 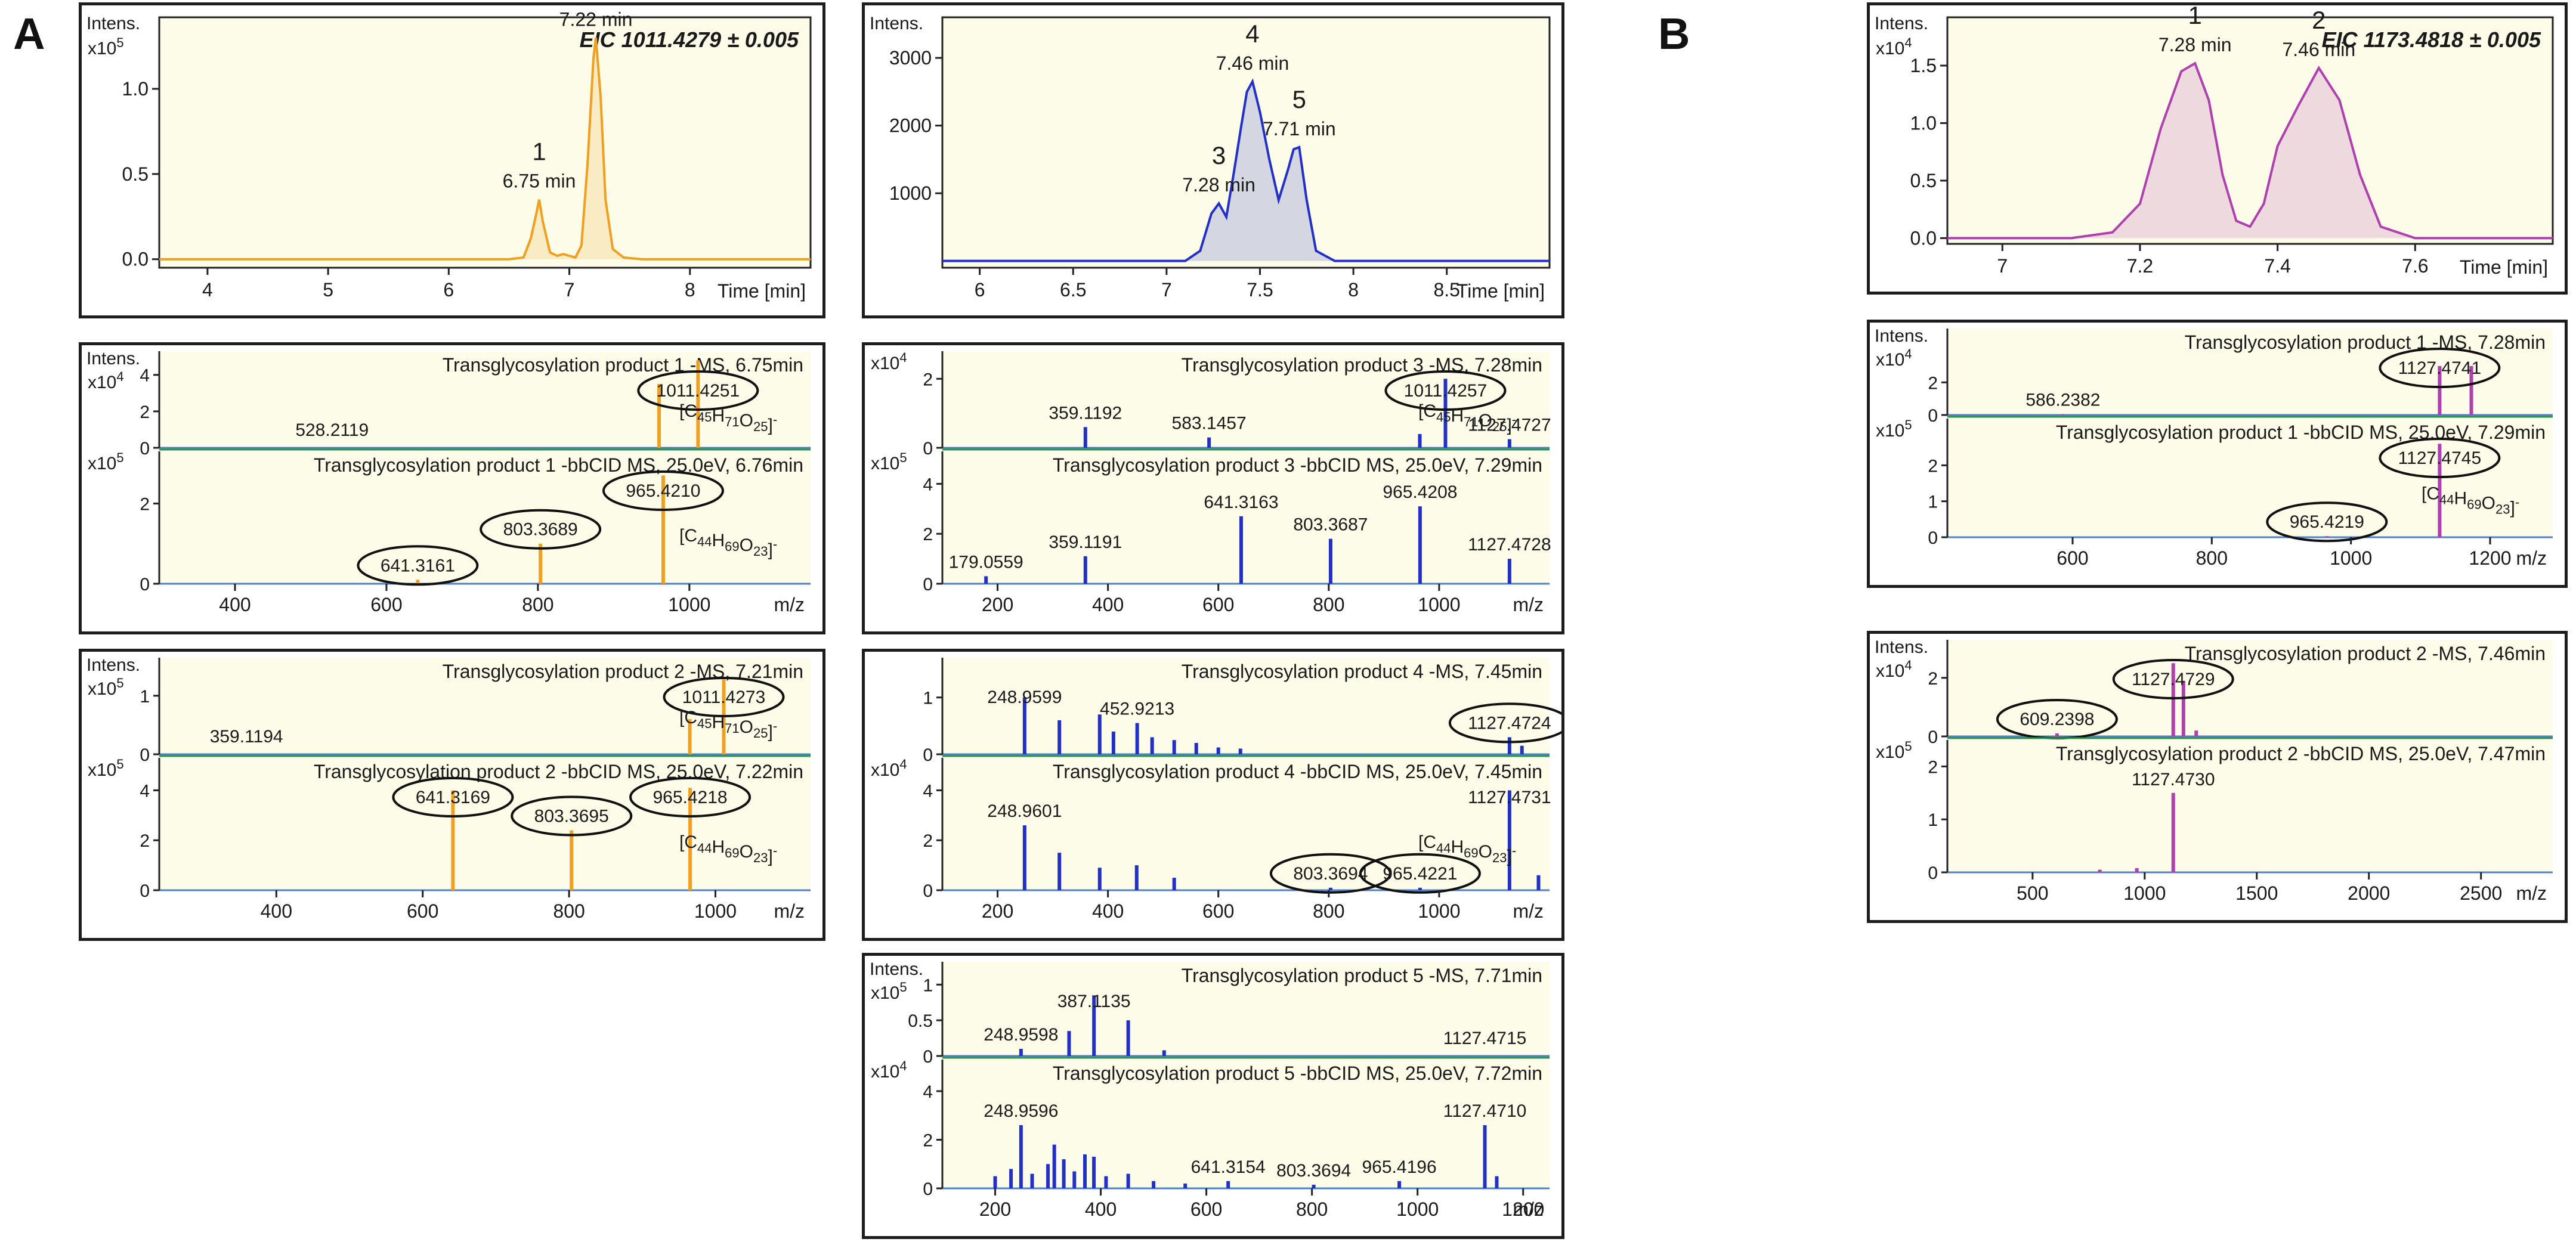 I want to click on y-tick-label: 1000, so click(x=910, y=193).